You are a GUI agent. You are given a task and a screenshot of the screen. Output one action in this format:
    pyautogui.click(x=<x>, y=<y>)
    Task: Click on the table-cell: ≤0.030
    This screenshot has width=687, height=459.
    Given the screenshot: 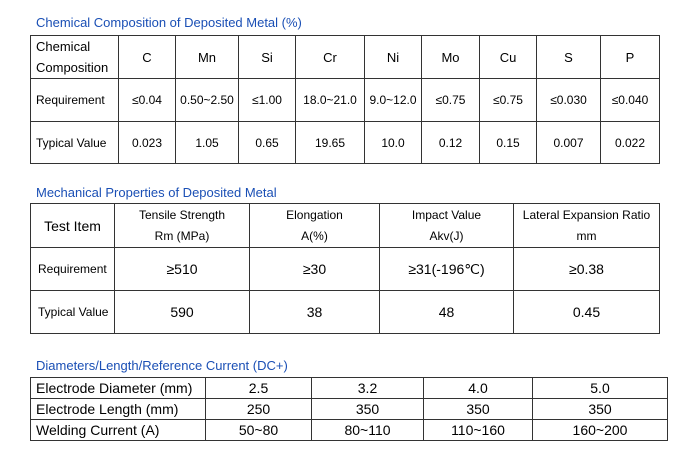 What is the action you would take?
    pyautogui.click(x=568, y=100)
    